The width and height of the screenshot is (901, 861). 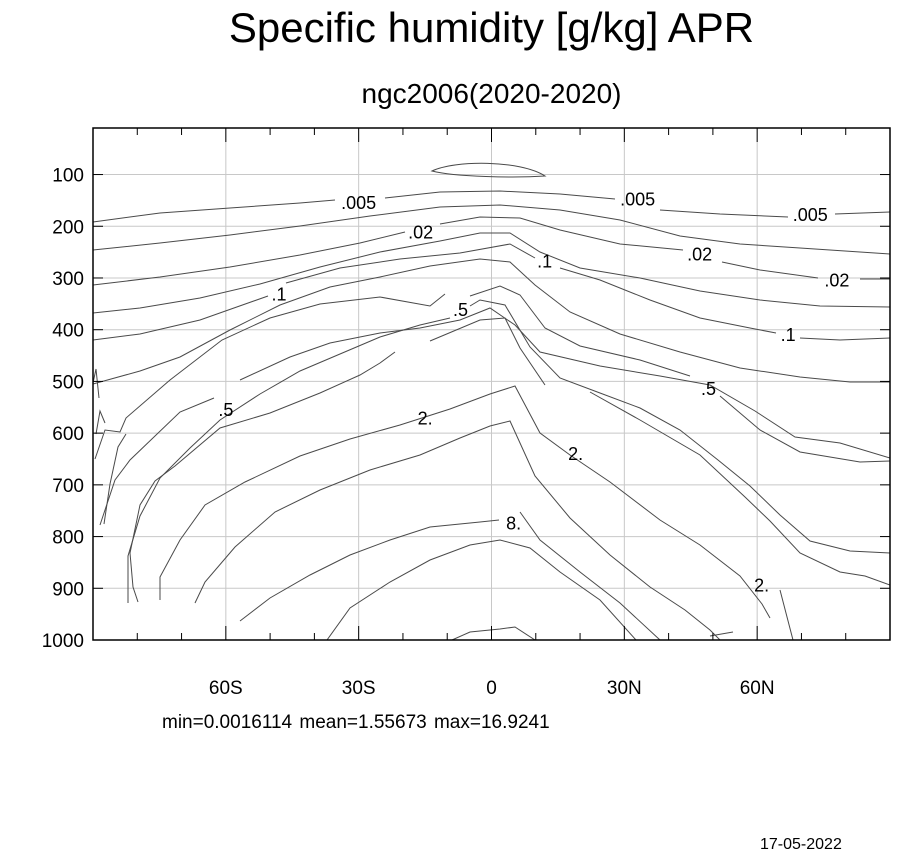 What do you see at coordinates (63, 641) in the screenshot?
I see `y-tick-label: 1000` at bounding box center [63, 641].